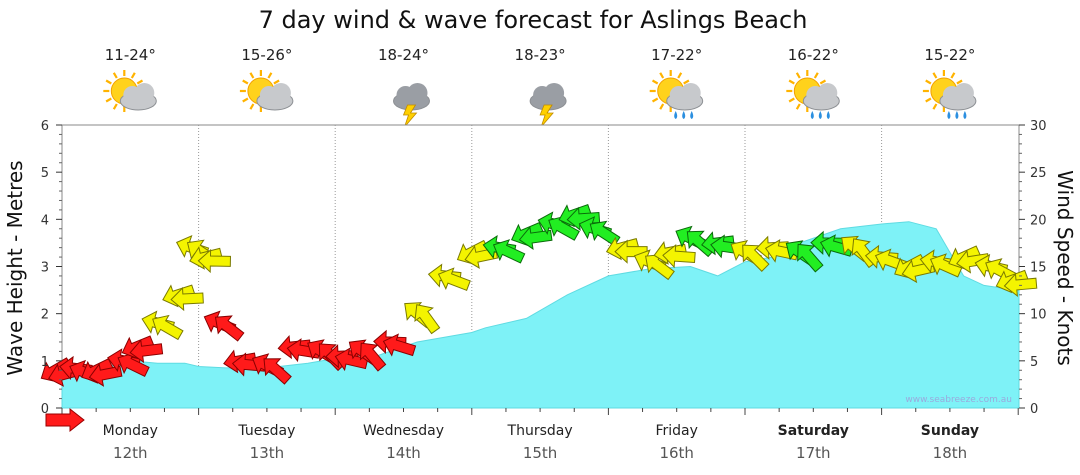  What do you see at coordinates (676, 453) in the screenshot?
I see `day-date: 16th` at bounding box center [676, 453].